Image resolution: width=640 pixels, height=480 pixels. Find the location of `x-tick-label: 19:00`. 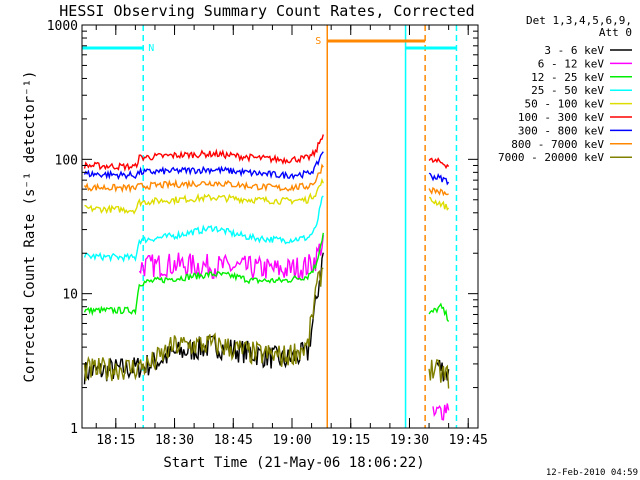

x-tick-label: 19:00 is located at coordinates (291, 440).